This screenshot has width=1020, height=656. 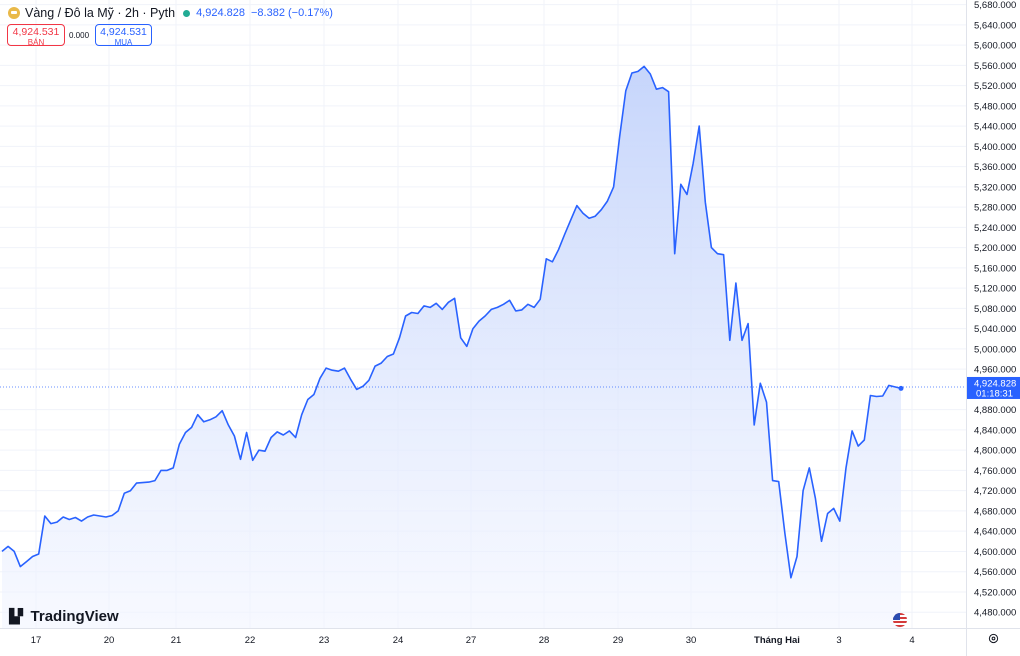 What do you see at coordinates (123, 42) in the screenshot?
I see `buy-label: MUA` at bounding box center [123, 42].